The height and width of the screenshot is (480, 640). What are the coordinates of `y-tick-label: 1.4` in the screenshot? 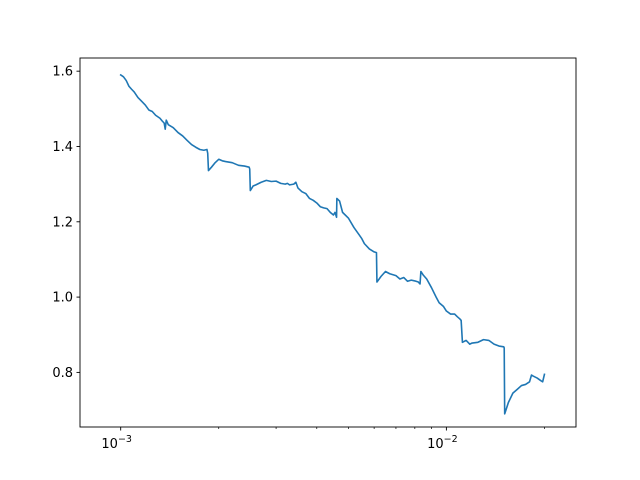 It's located at (62, 147).